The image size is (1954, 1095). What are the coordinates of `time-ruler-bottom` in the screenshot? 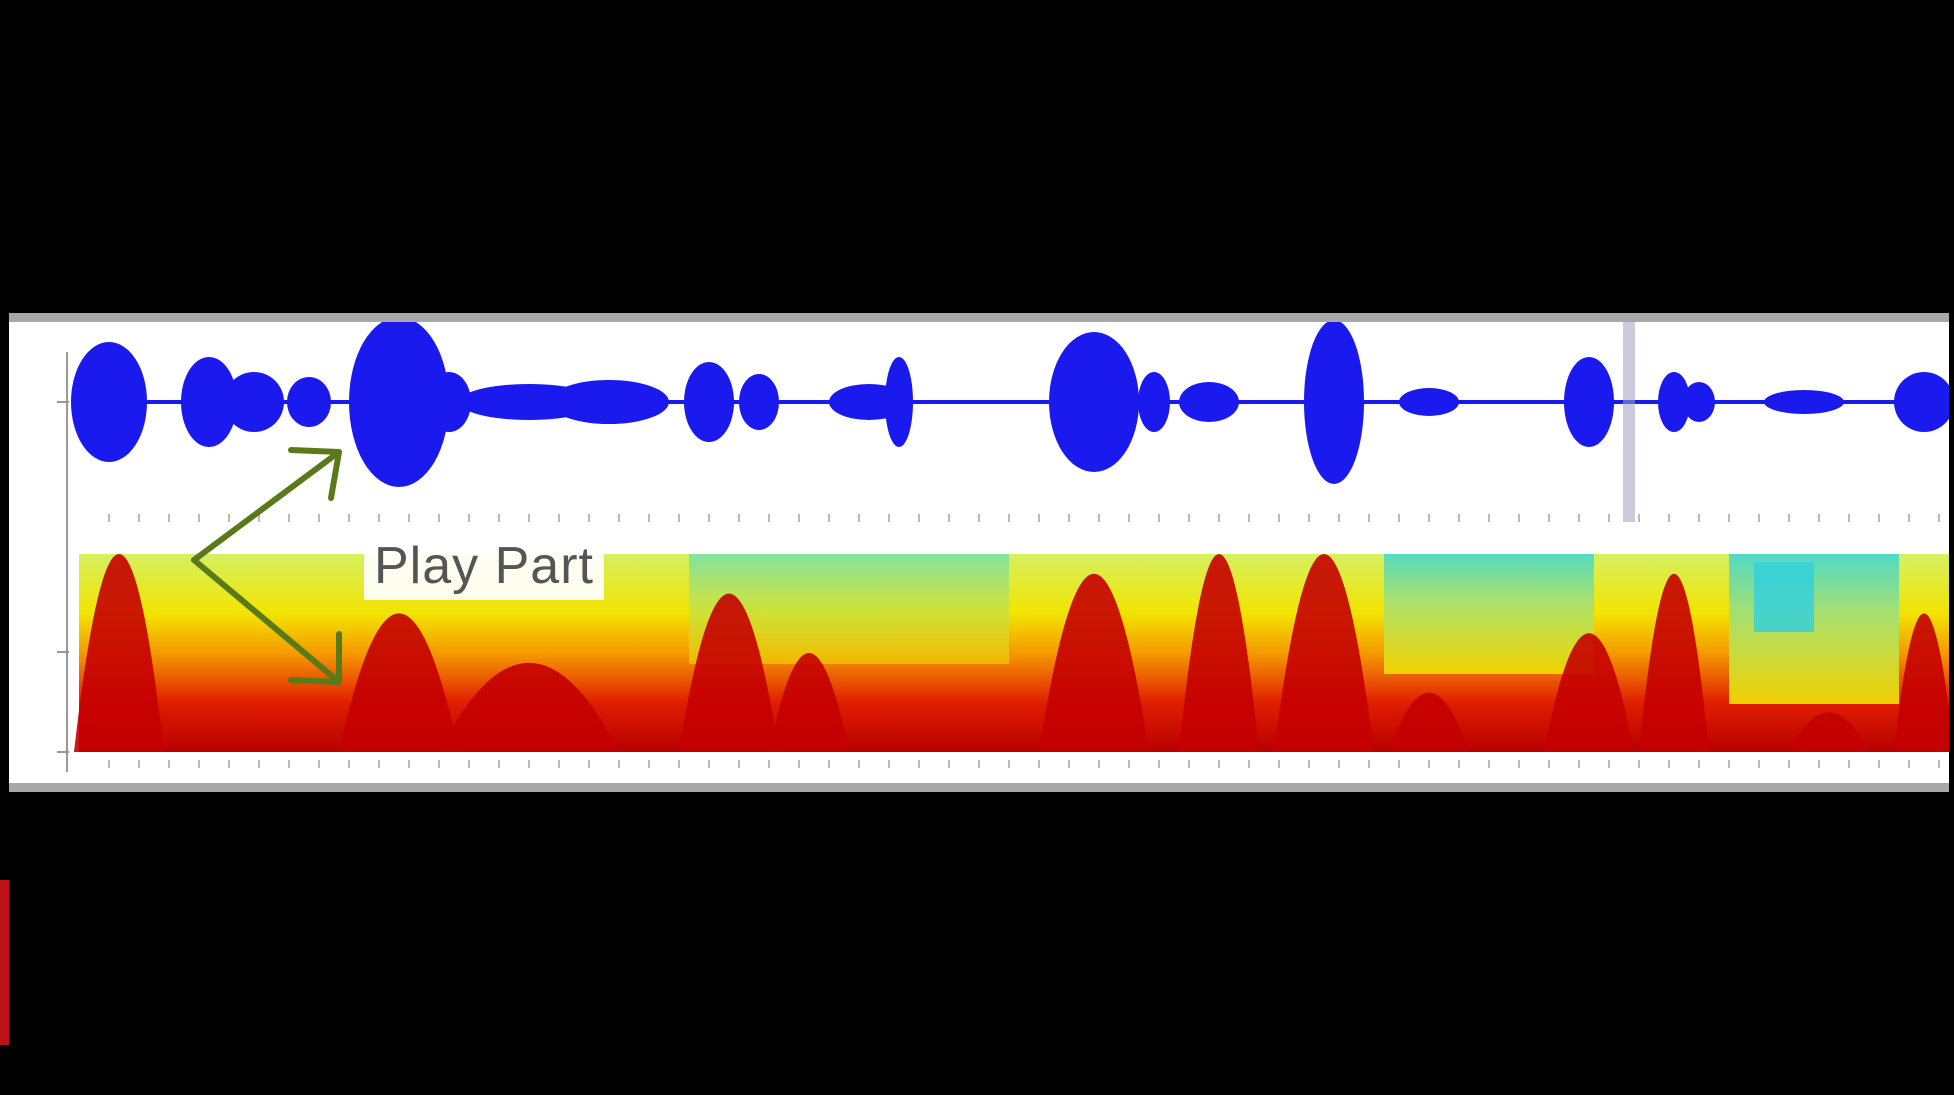 It's located at (1024, 764).